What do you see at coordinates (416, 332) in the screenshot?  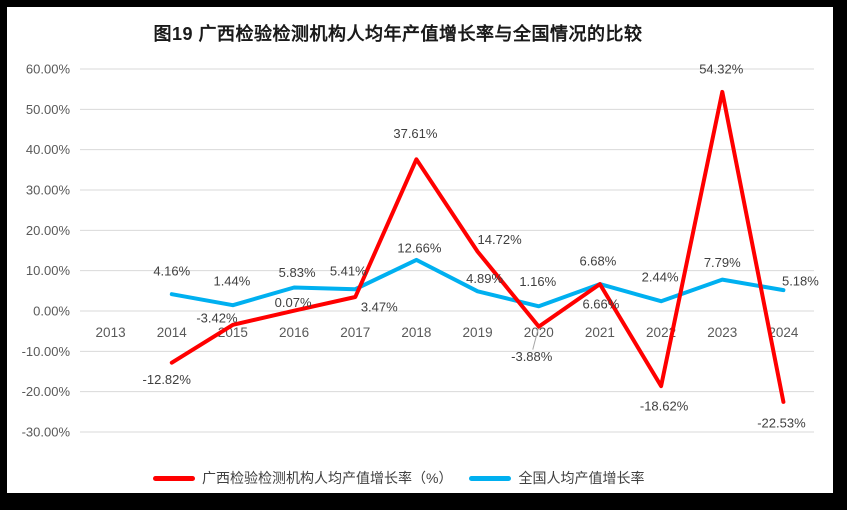 I see `x-tick-label: 2018` at bounding box center [416, 332].